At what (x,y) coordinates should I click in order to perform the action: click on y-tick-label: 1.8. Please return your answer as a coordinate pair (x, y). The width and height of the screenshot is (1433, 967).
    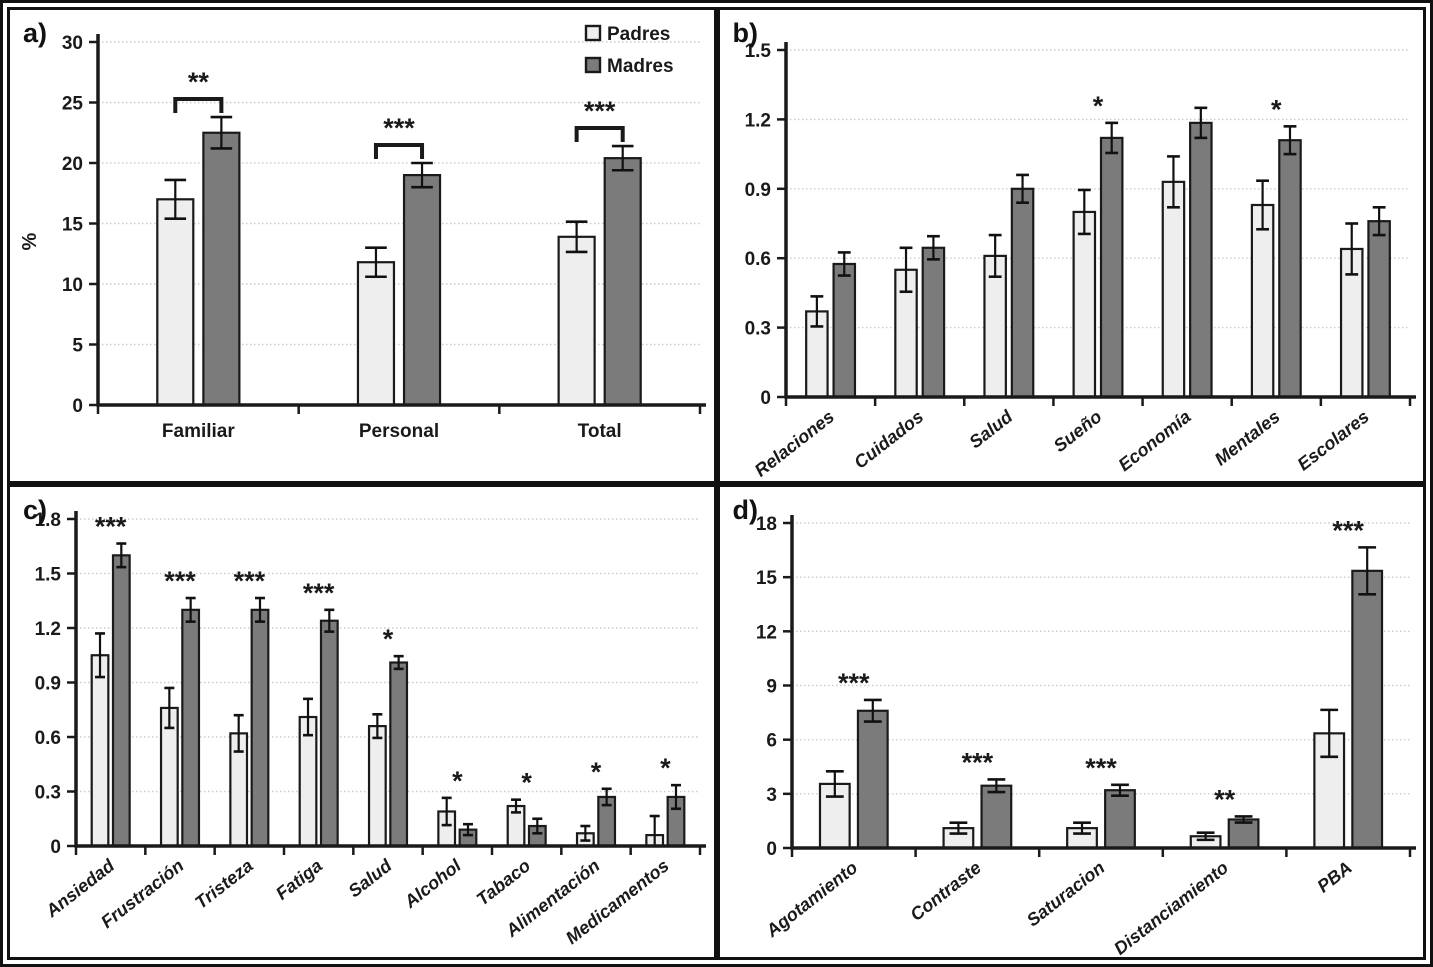
    Looking at the image, I should click on (48, 520).